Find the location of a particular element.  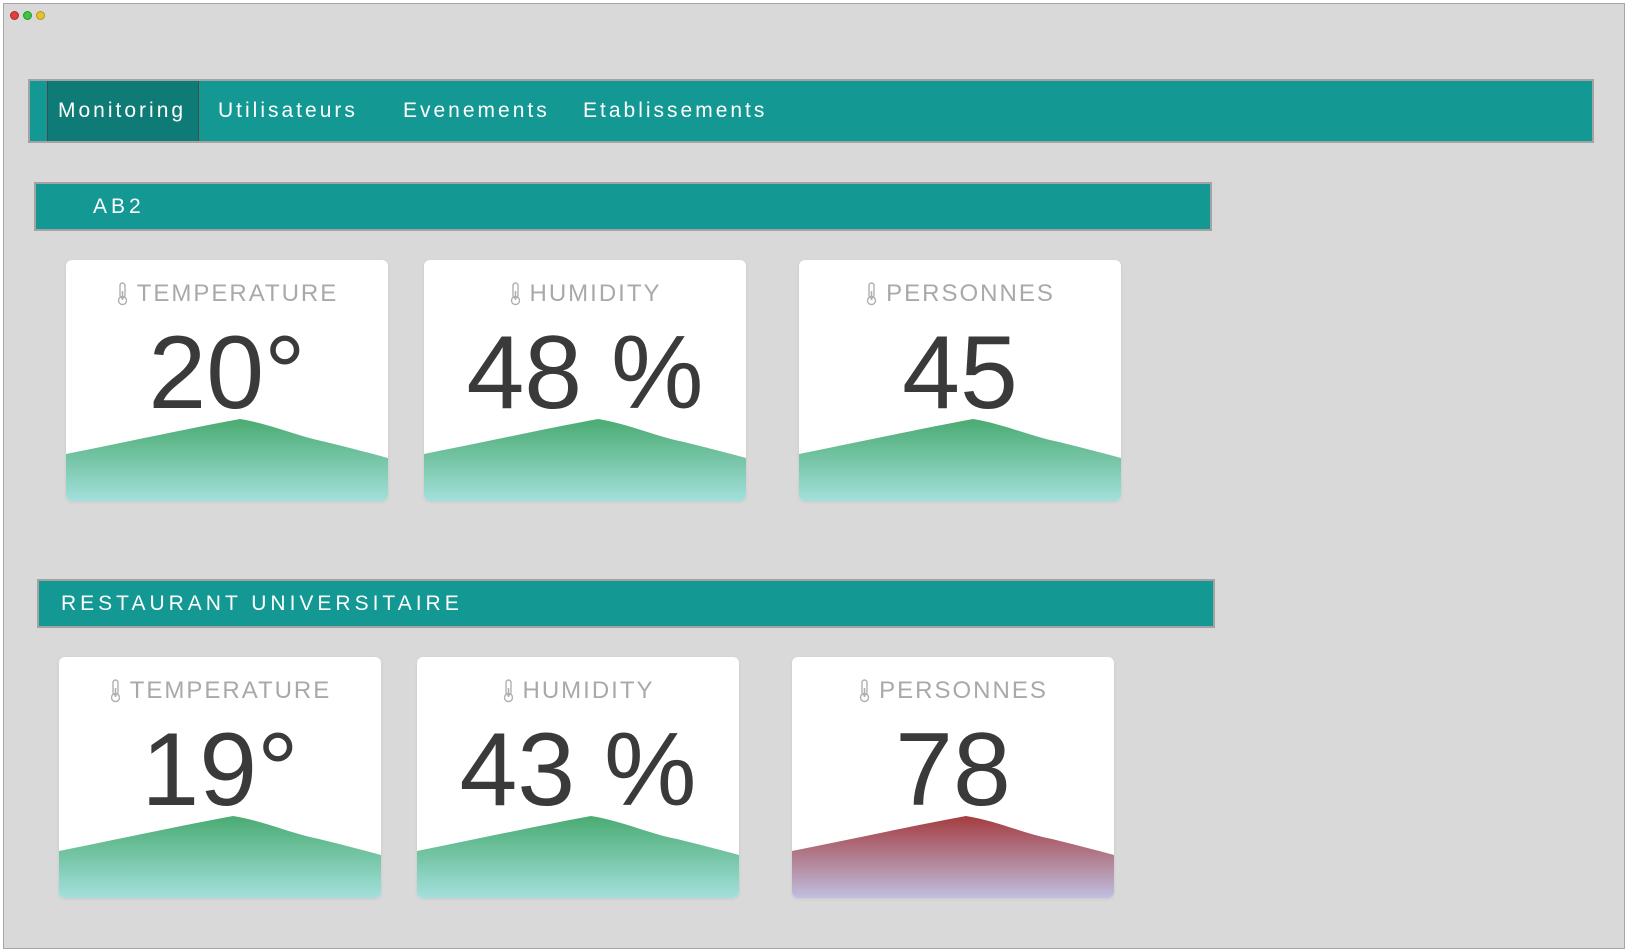

section-title: AB2 is located at coordinates (119, 206).